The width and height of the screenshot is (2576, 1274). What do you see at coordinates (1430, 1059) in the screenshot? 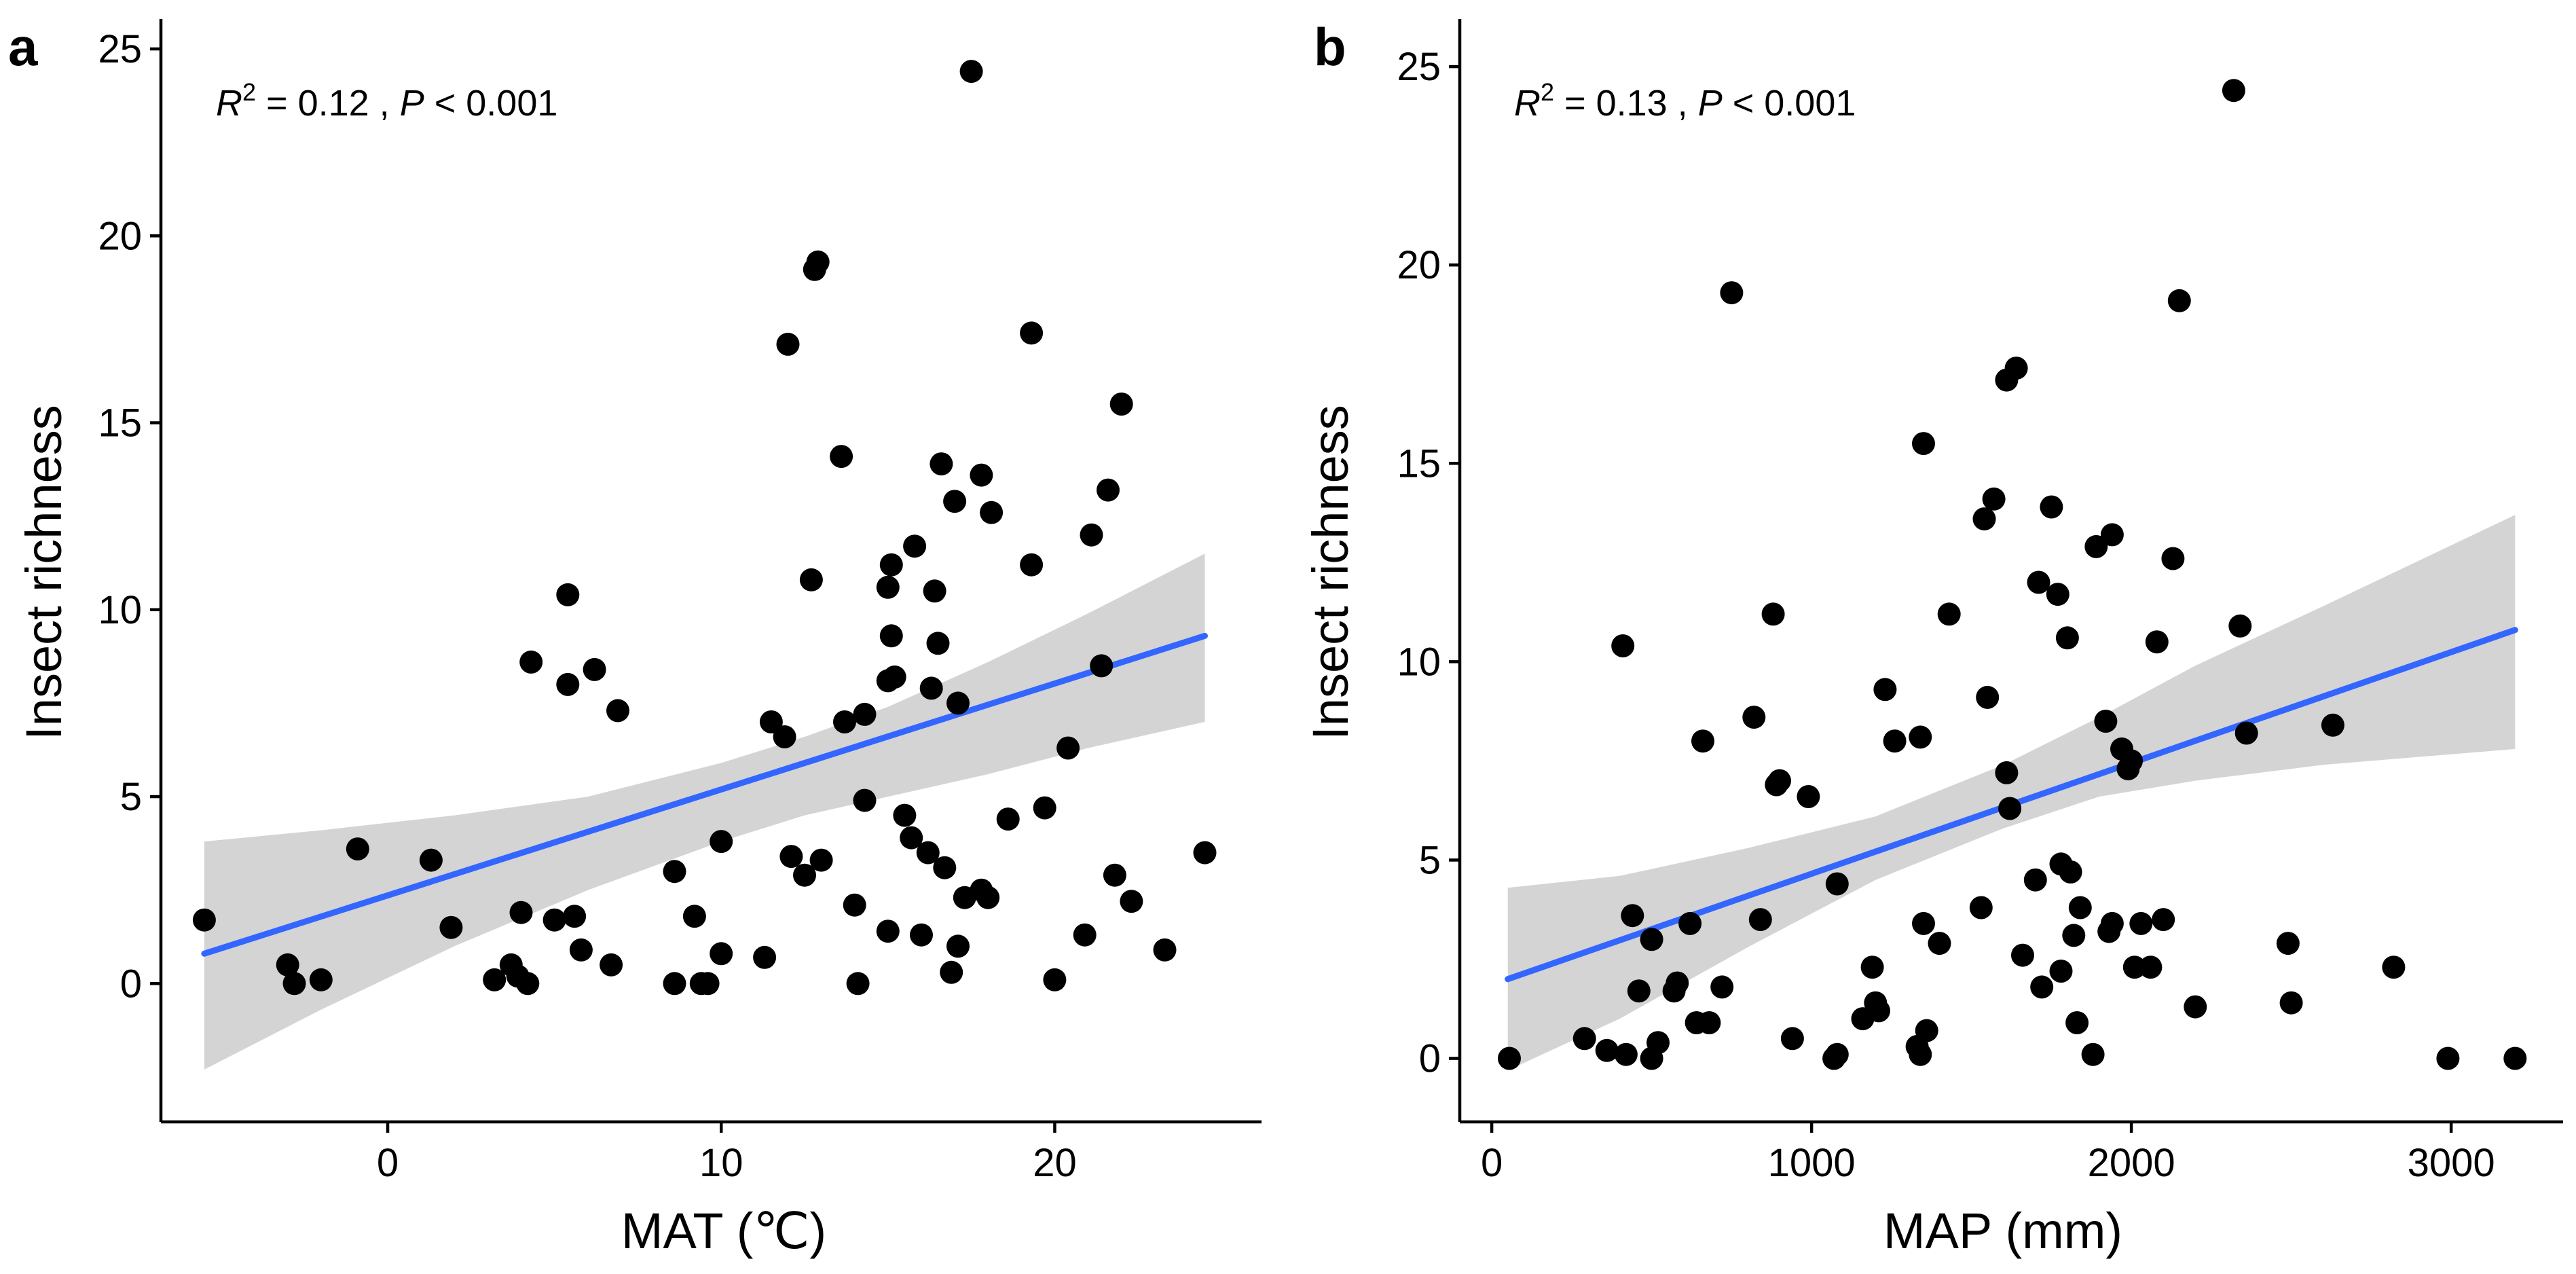
I see `y-tick-label: 0` at bounding box center [1430, 1059].